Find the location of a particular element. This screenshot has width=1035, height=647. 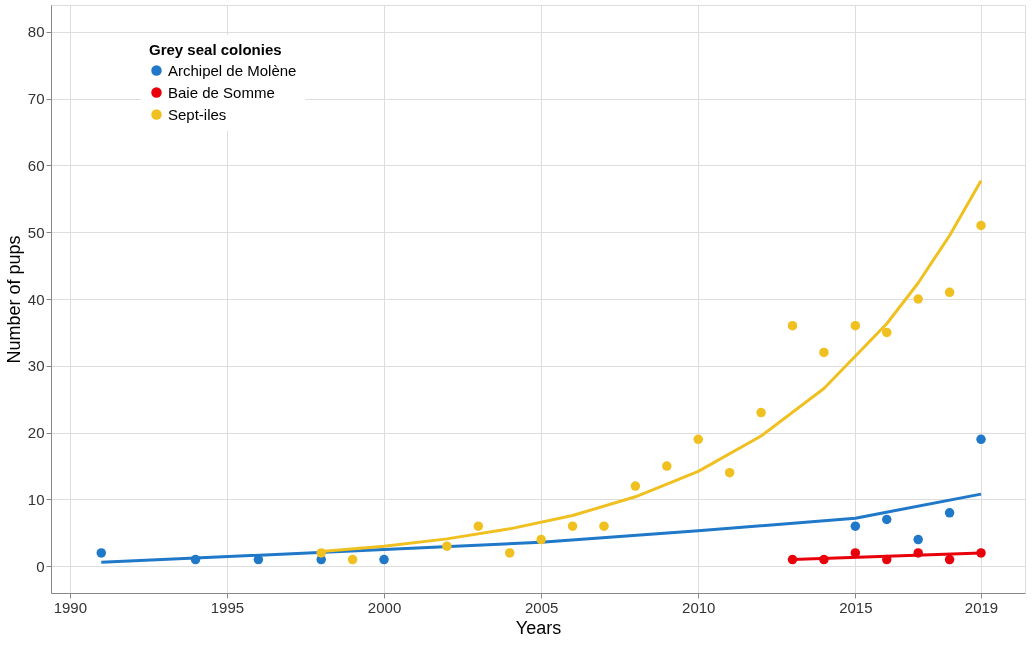

y-tick-label: 20 is located at coordinates (36, 433).